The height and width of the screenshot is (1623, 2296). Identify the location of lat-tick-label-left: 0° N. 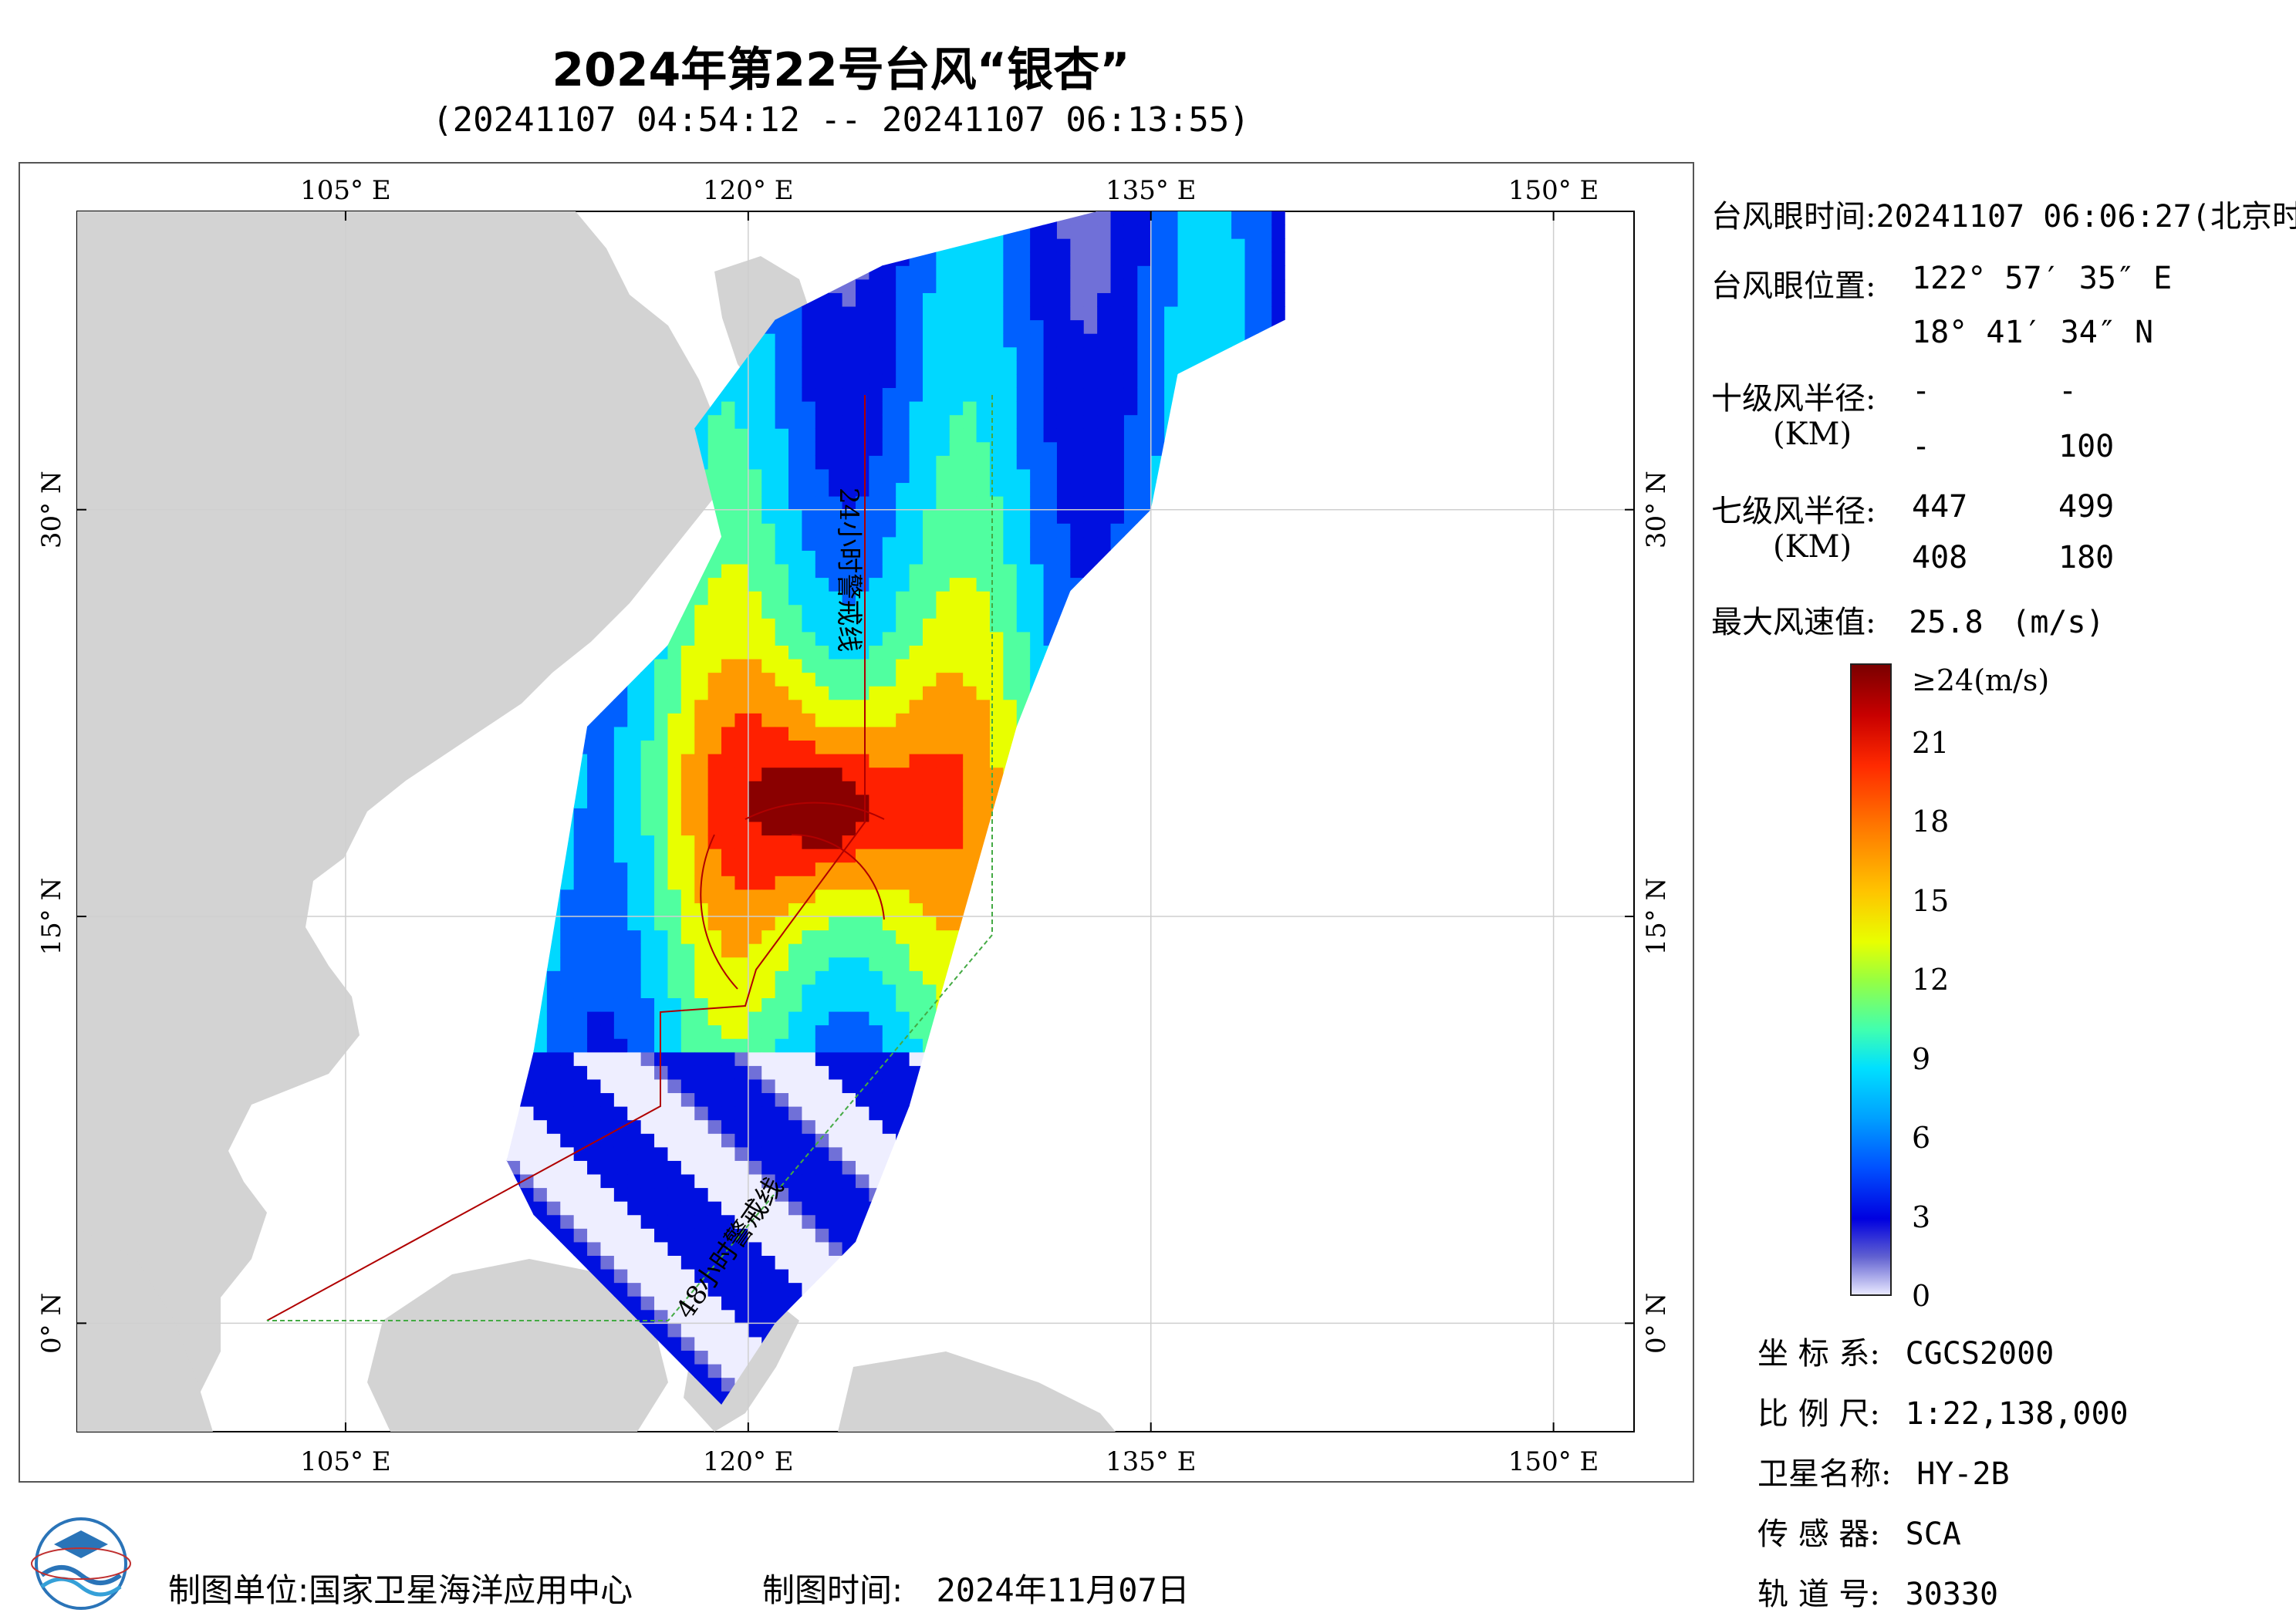
(51, 1323).